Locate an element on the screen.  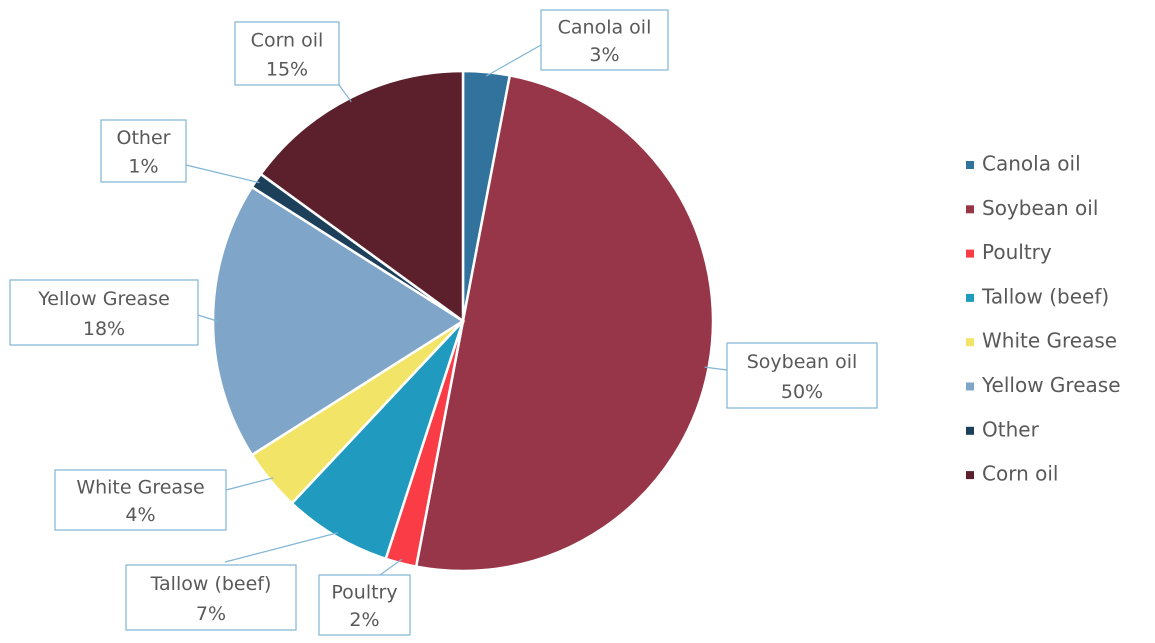
legend-label: Canola oil is located at coordinates (1031, 164).